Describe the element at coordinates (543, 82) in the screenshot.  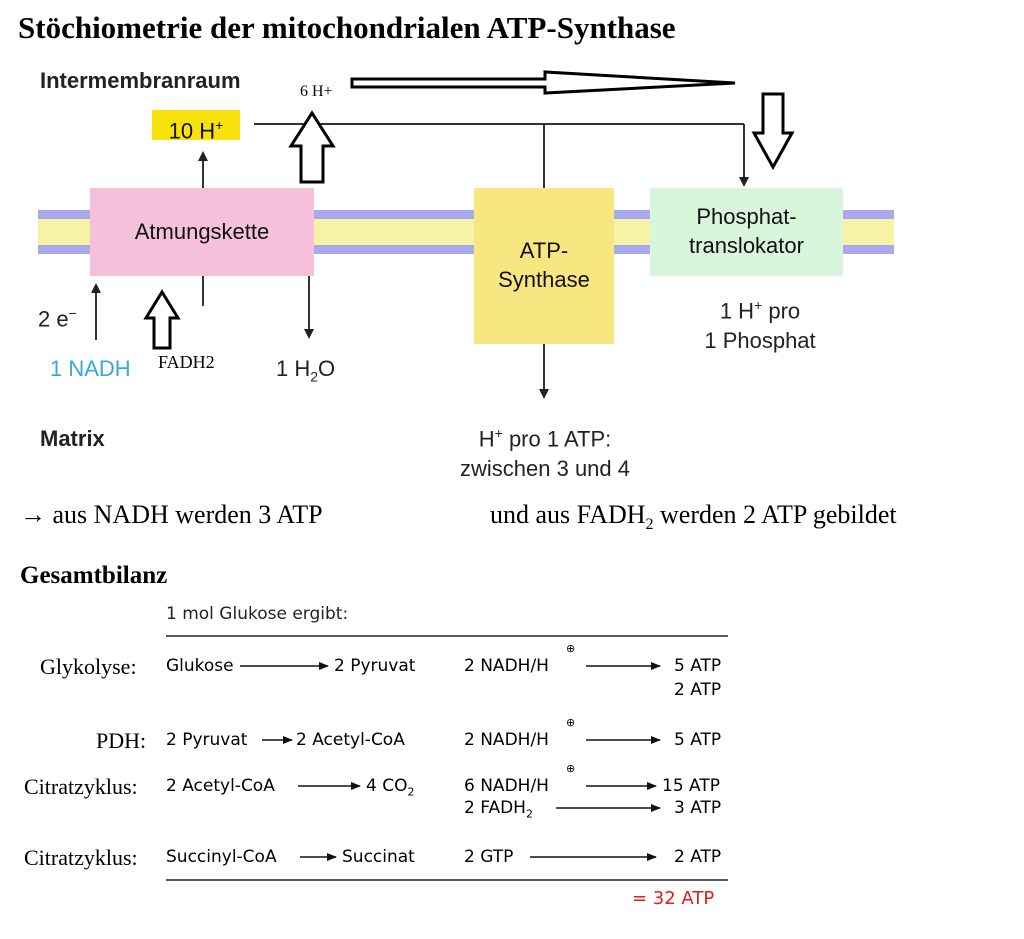
I see `big-right-arrow` at that location.